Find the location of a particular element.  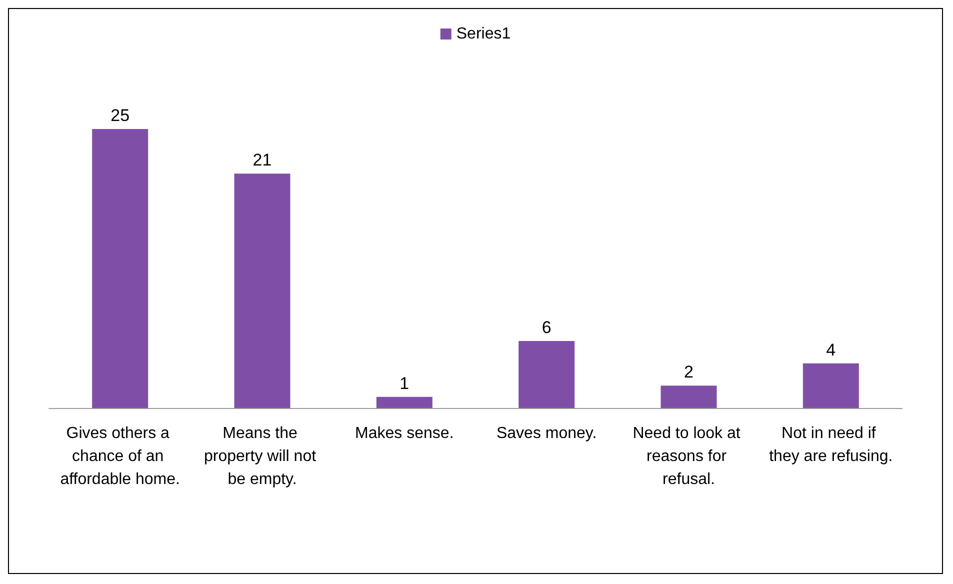

data-label: 21 is located at coordinates (262, 160).